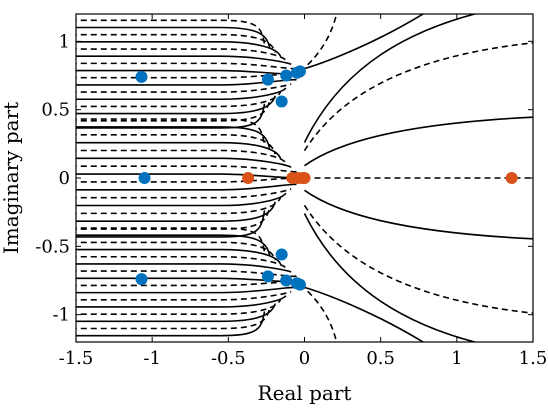  What do you see at coordinates (76, 358) in the screenshot?
I see `x-tick-label: -1.5` at bounding box center [76, 358].